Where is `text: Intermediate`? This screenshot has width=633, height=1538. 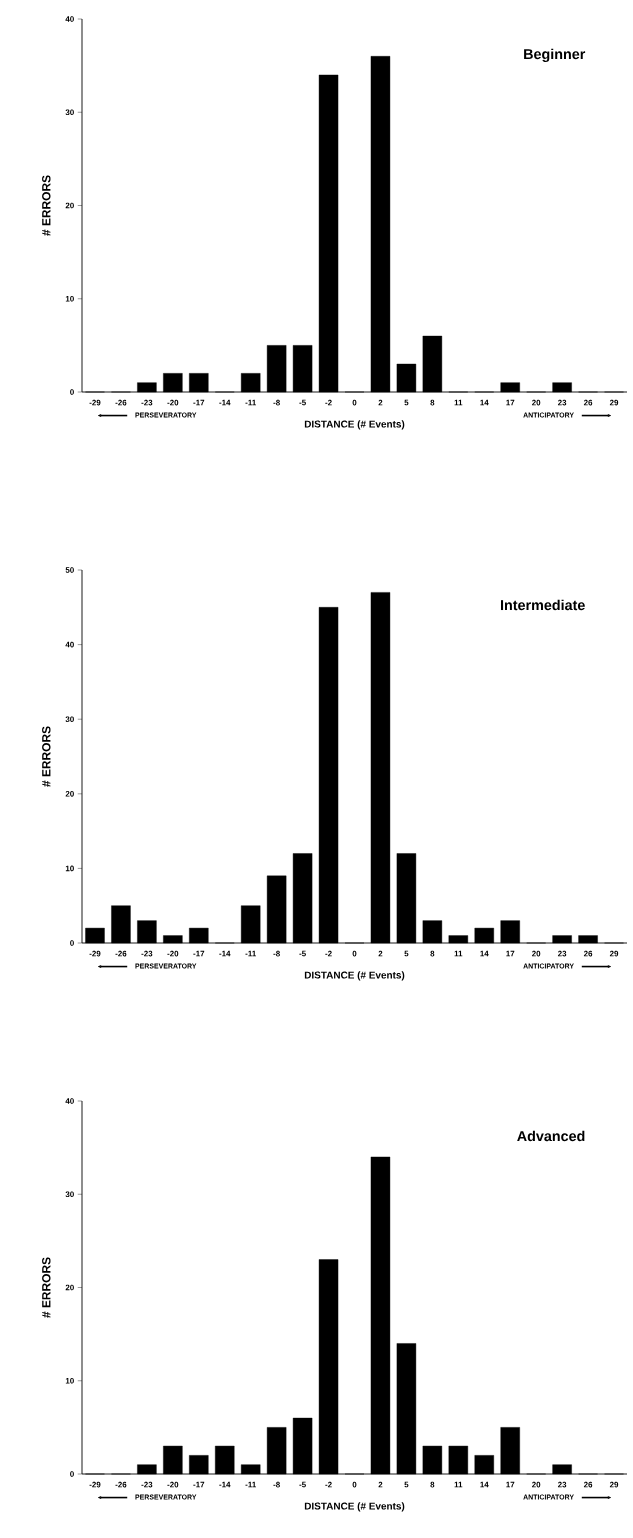 text: Intermediate is located at coordinates (542, 605).